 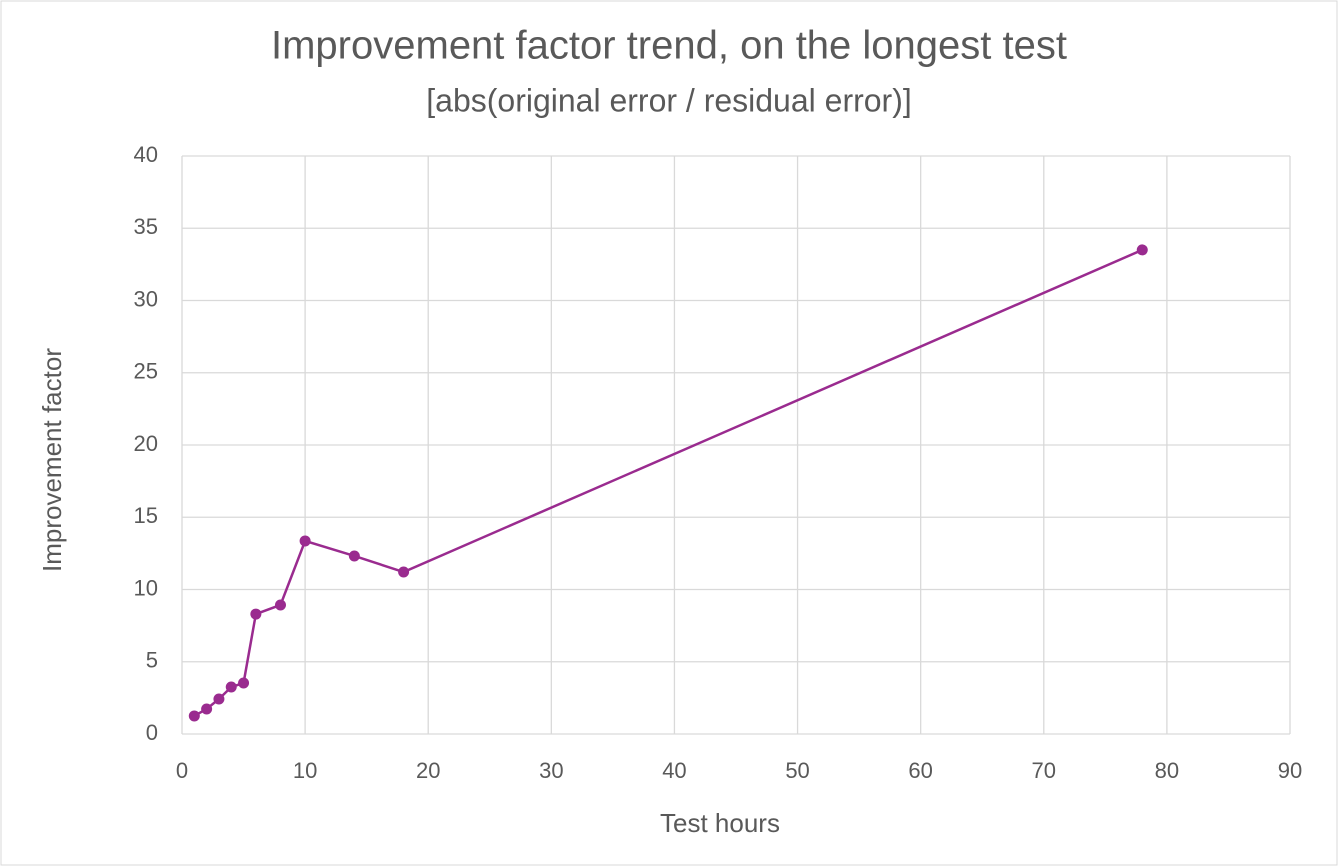 What do you see at coordinates (146, 298) in the screenshot?
I see `y-tick-label: 30` at bounding box center [146, 298].